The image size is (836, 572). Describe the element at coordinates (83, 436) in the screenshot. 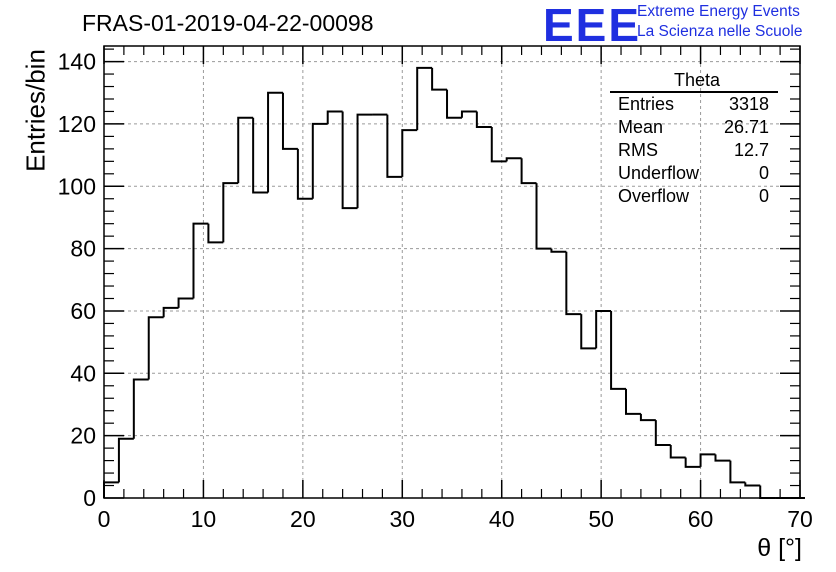

I see `y-tick-label: 20` at that location.